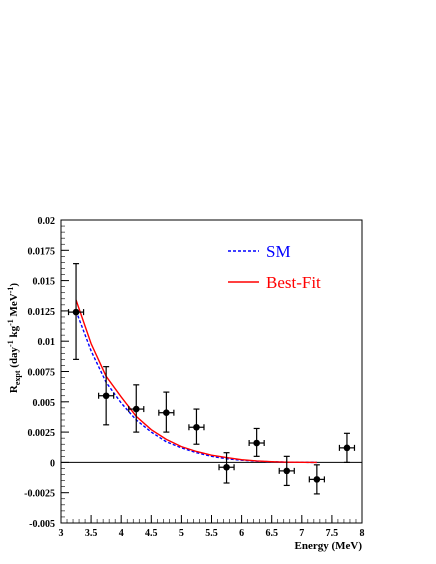  I want to click on y-axis-label: Rexpt (day-1 kg-1 MeV-1), so click(14, 338).